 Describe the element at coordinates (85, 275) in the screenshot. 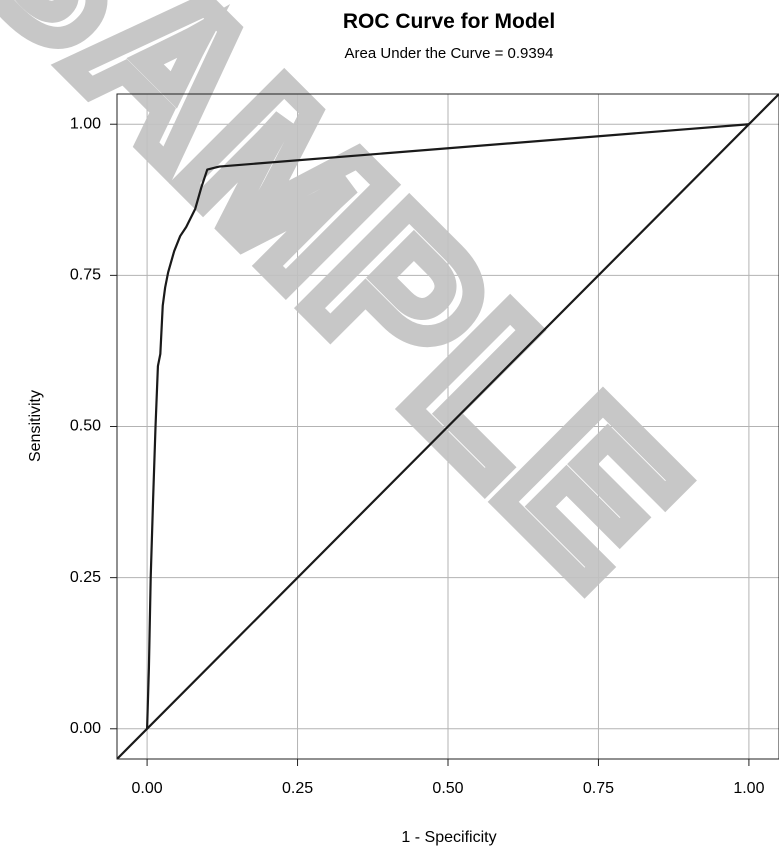

I see `y-tick-label-3: 0.75` at that location.